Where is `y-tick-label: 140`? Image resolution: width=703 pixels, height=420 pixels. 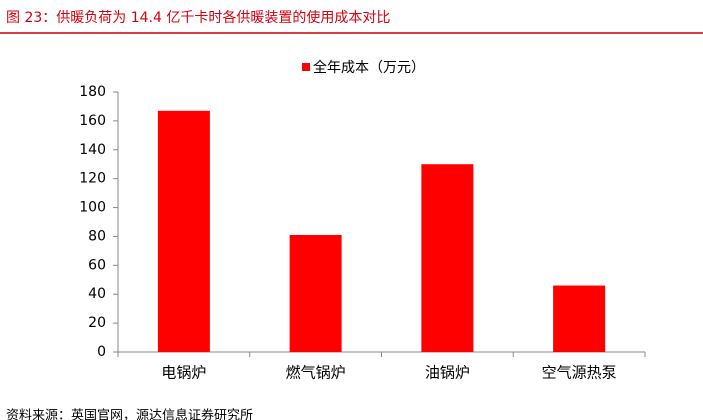
y-tick-label: 140 is located at coordinates (92, 150).